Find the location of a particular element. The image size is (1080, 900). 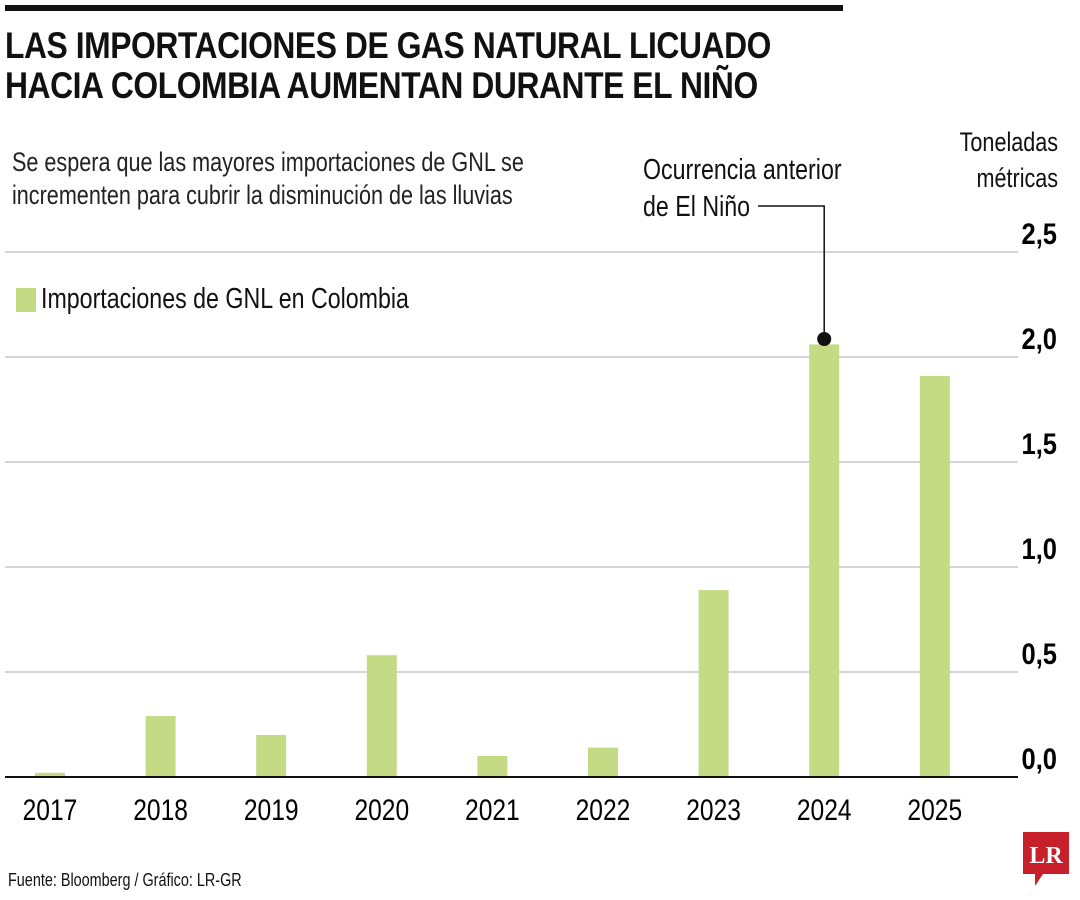

annotation-line-1: Ocurrencia anterior is located at coordinates (742, 170).